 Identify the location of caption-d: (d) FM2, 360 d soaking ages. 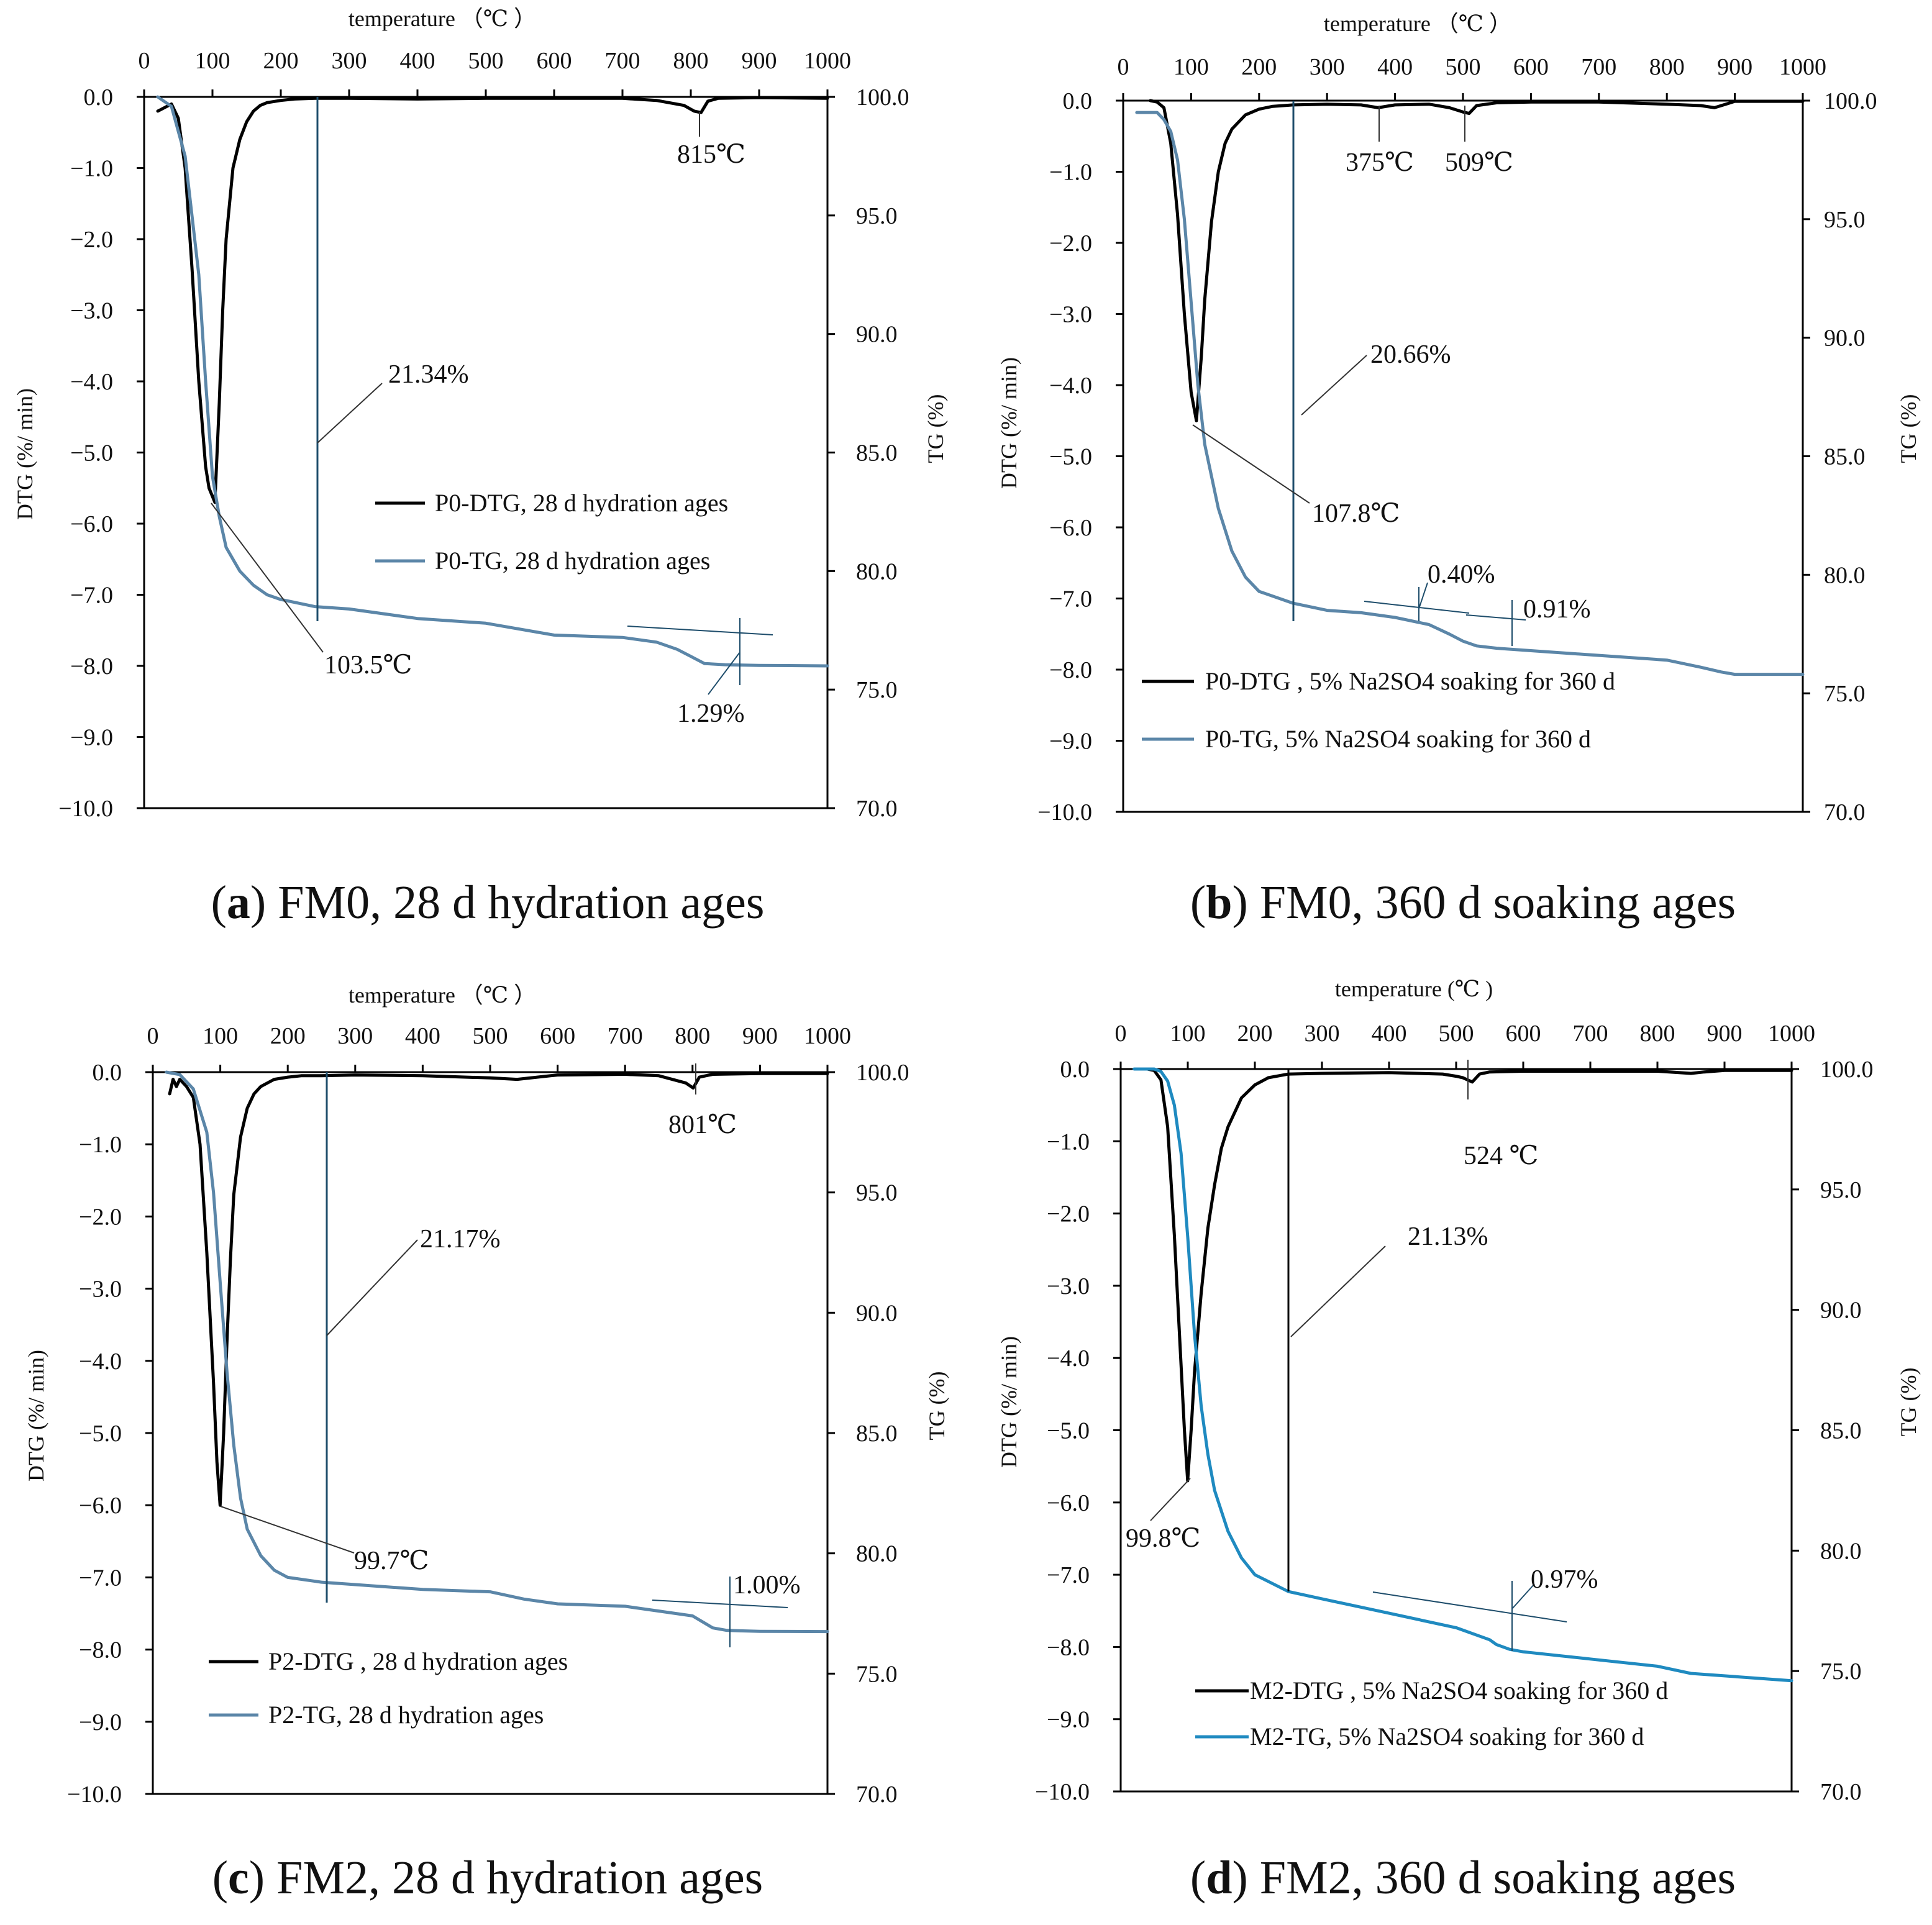
(1463, 1878).